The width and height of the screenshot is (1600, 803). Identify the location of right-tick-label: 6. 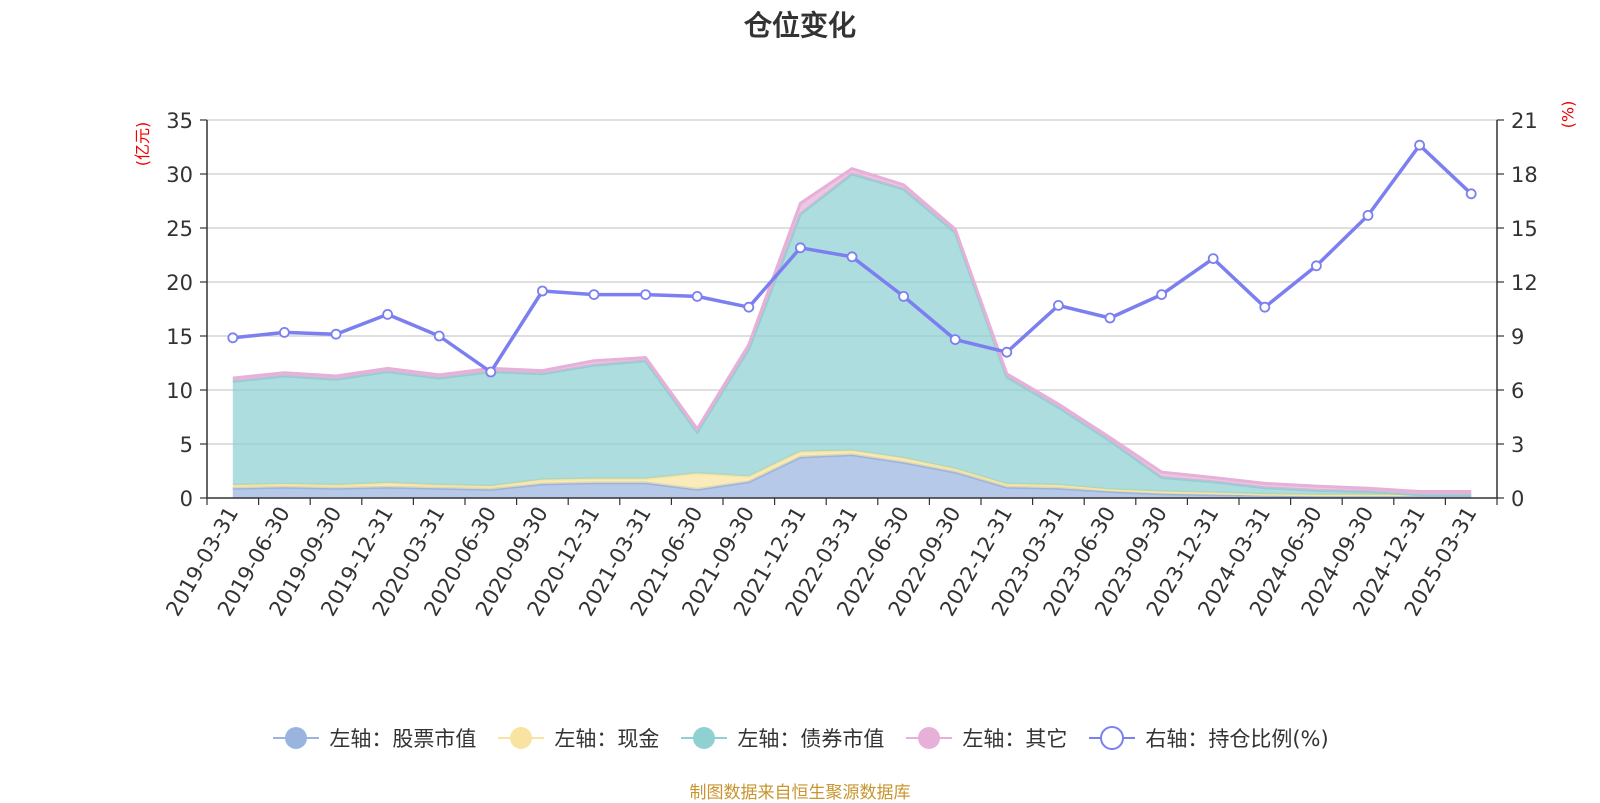
(1517, 391).